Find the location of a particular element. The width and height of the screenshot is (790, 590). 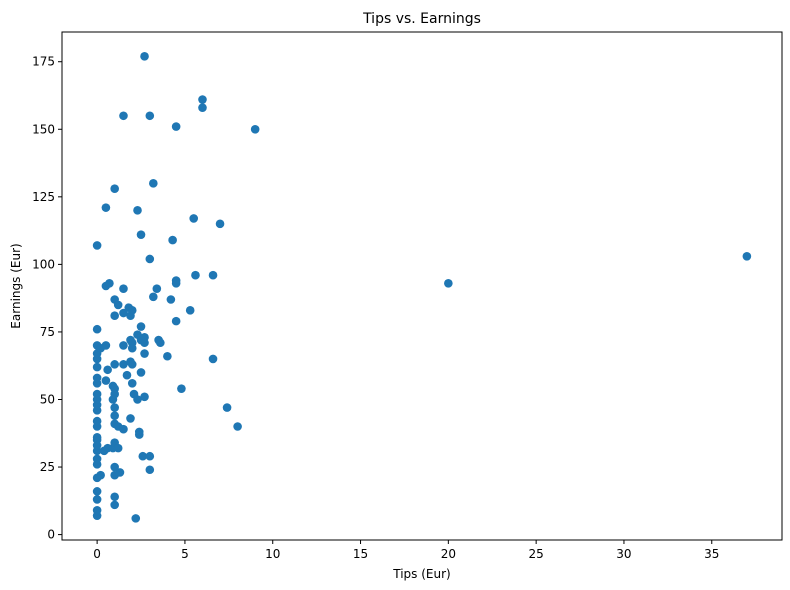

y-tick-label: 50 is located at coordinates (47, 399).